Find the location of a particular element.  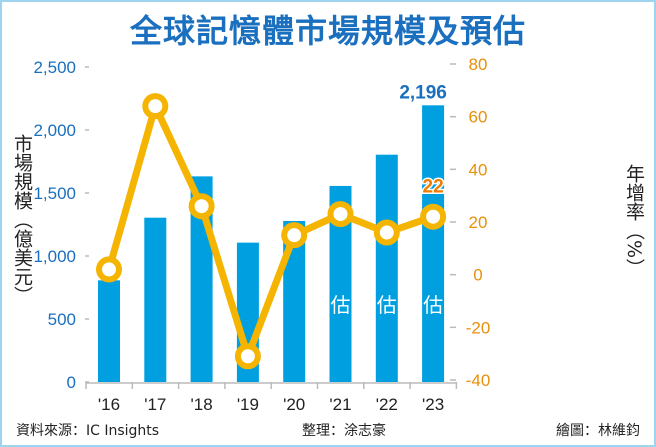

x-tick-label: '19 is located at coordinates (248, 404).